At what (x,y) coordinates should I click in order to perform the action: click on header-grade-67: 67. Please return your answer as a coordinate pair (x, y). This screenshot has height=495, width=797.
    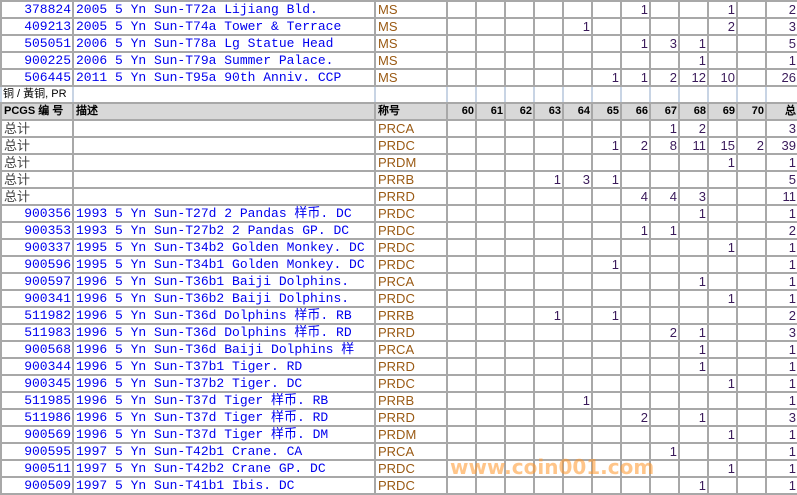
    Looking at the image, I should click on (664, 111).